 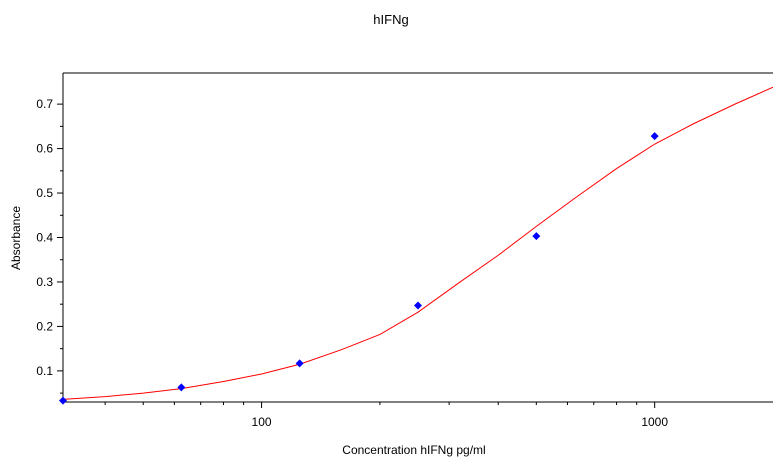 What do you see at coordinates (386, 415) in the screenshot?
I see `x-ticks: 100 1000` at bounding box center [386, 415].